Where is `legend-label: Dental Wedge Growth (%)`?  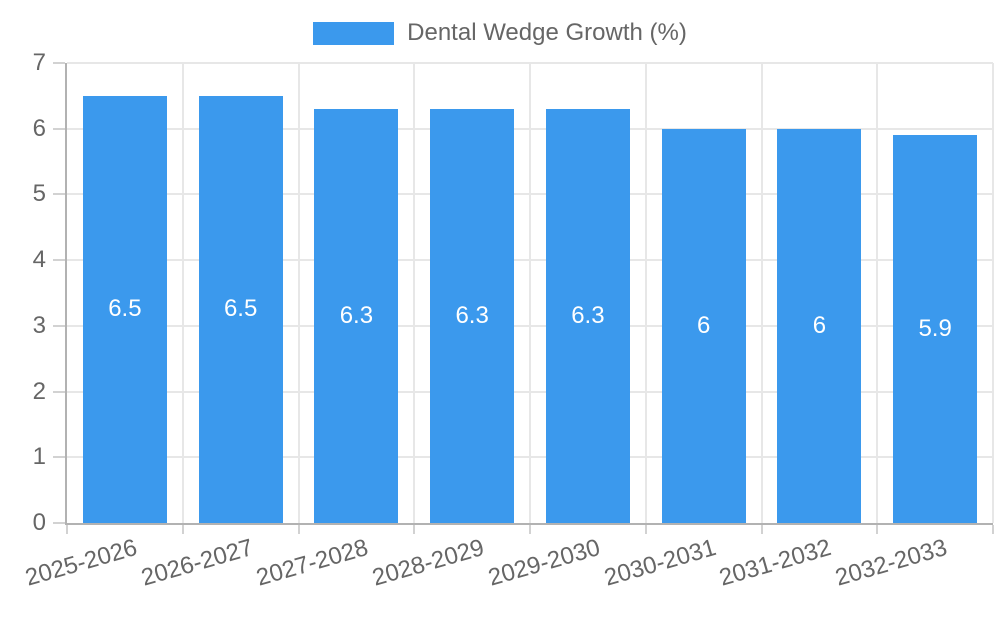 legend-label: Dental Wedge Growth (%) is located at coordinates (547, 32).